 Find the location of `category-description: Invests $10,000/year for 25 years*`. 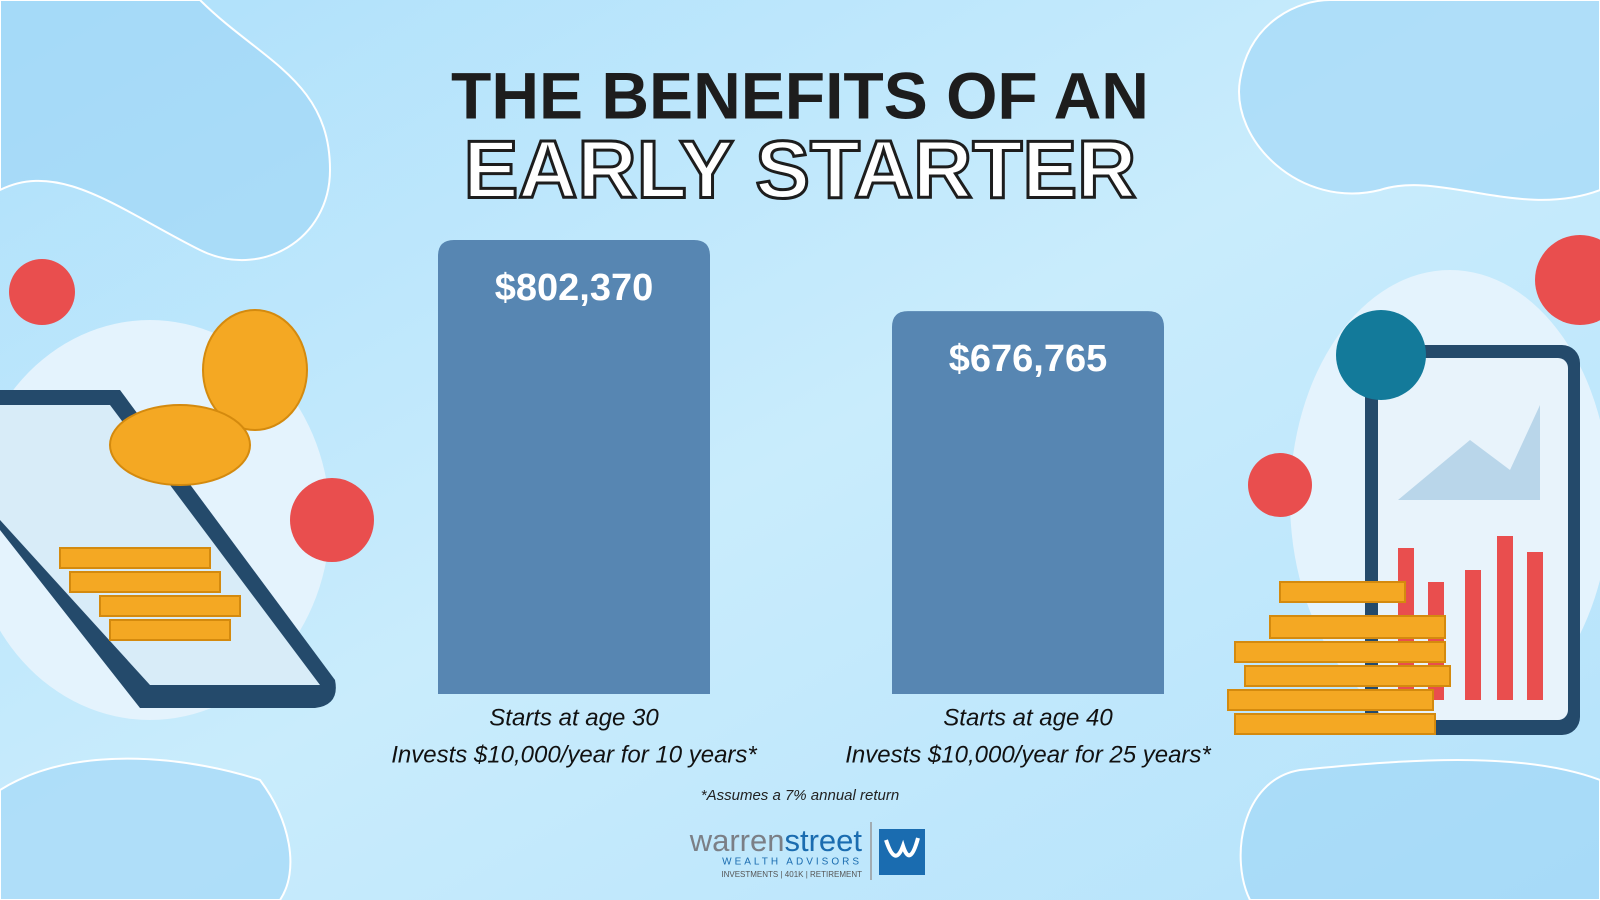

category-description: Invests $10,000/year for 25 years* is located at coordinates (1028, 754).